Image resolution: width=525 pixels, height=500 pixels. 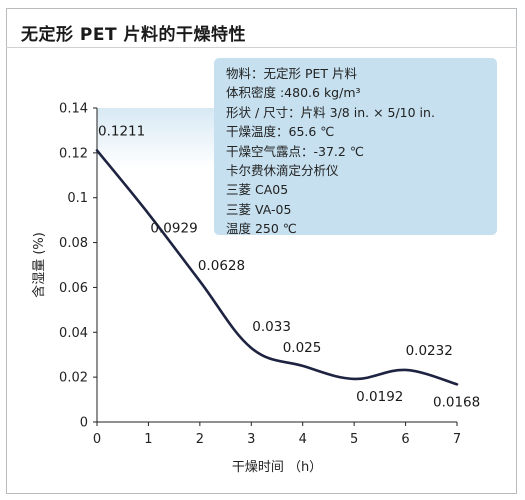 What do you see at coordinates (148, 439) in the screenshot?
I see `x-tick-label: 1` at bounding box center [148, 439].